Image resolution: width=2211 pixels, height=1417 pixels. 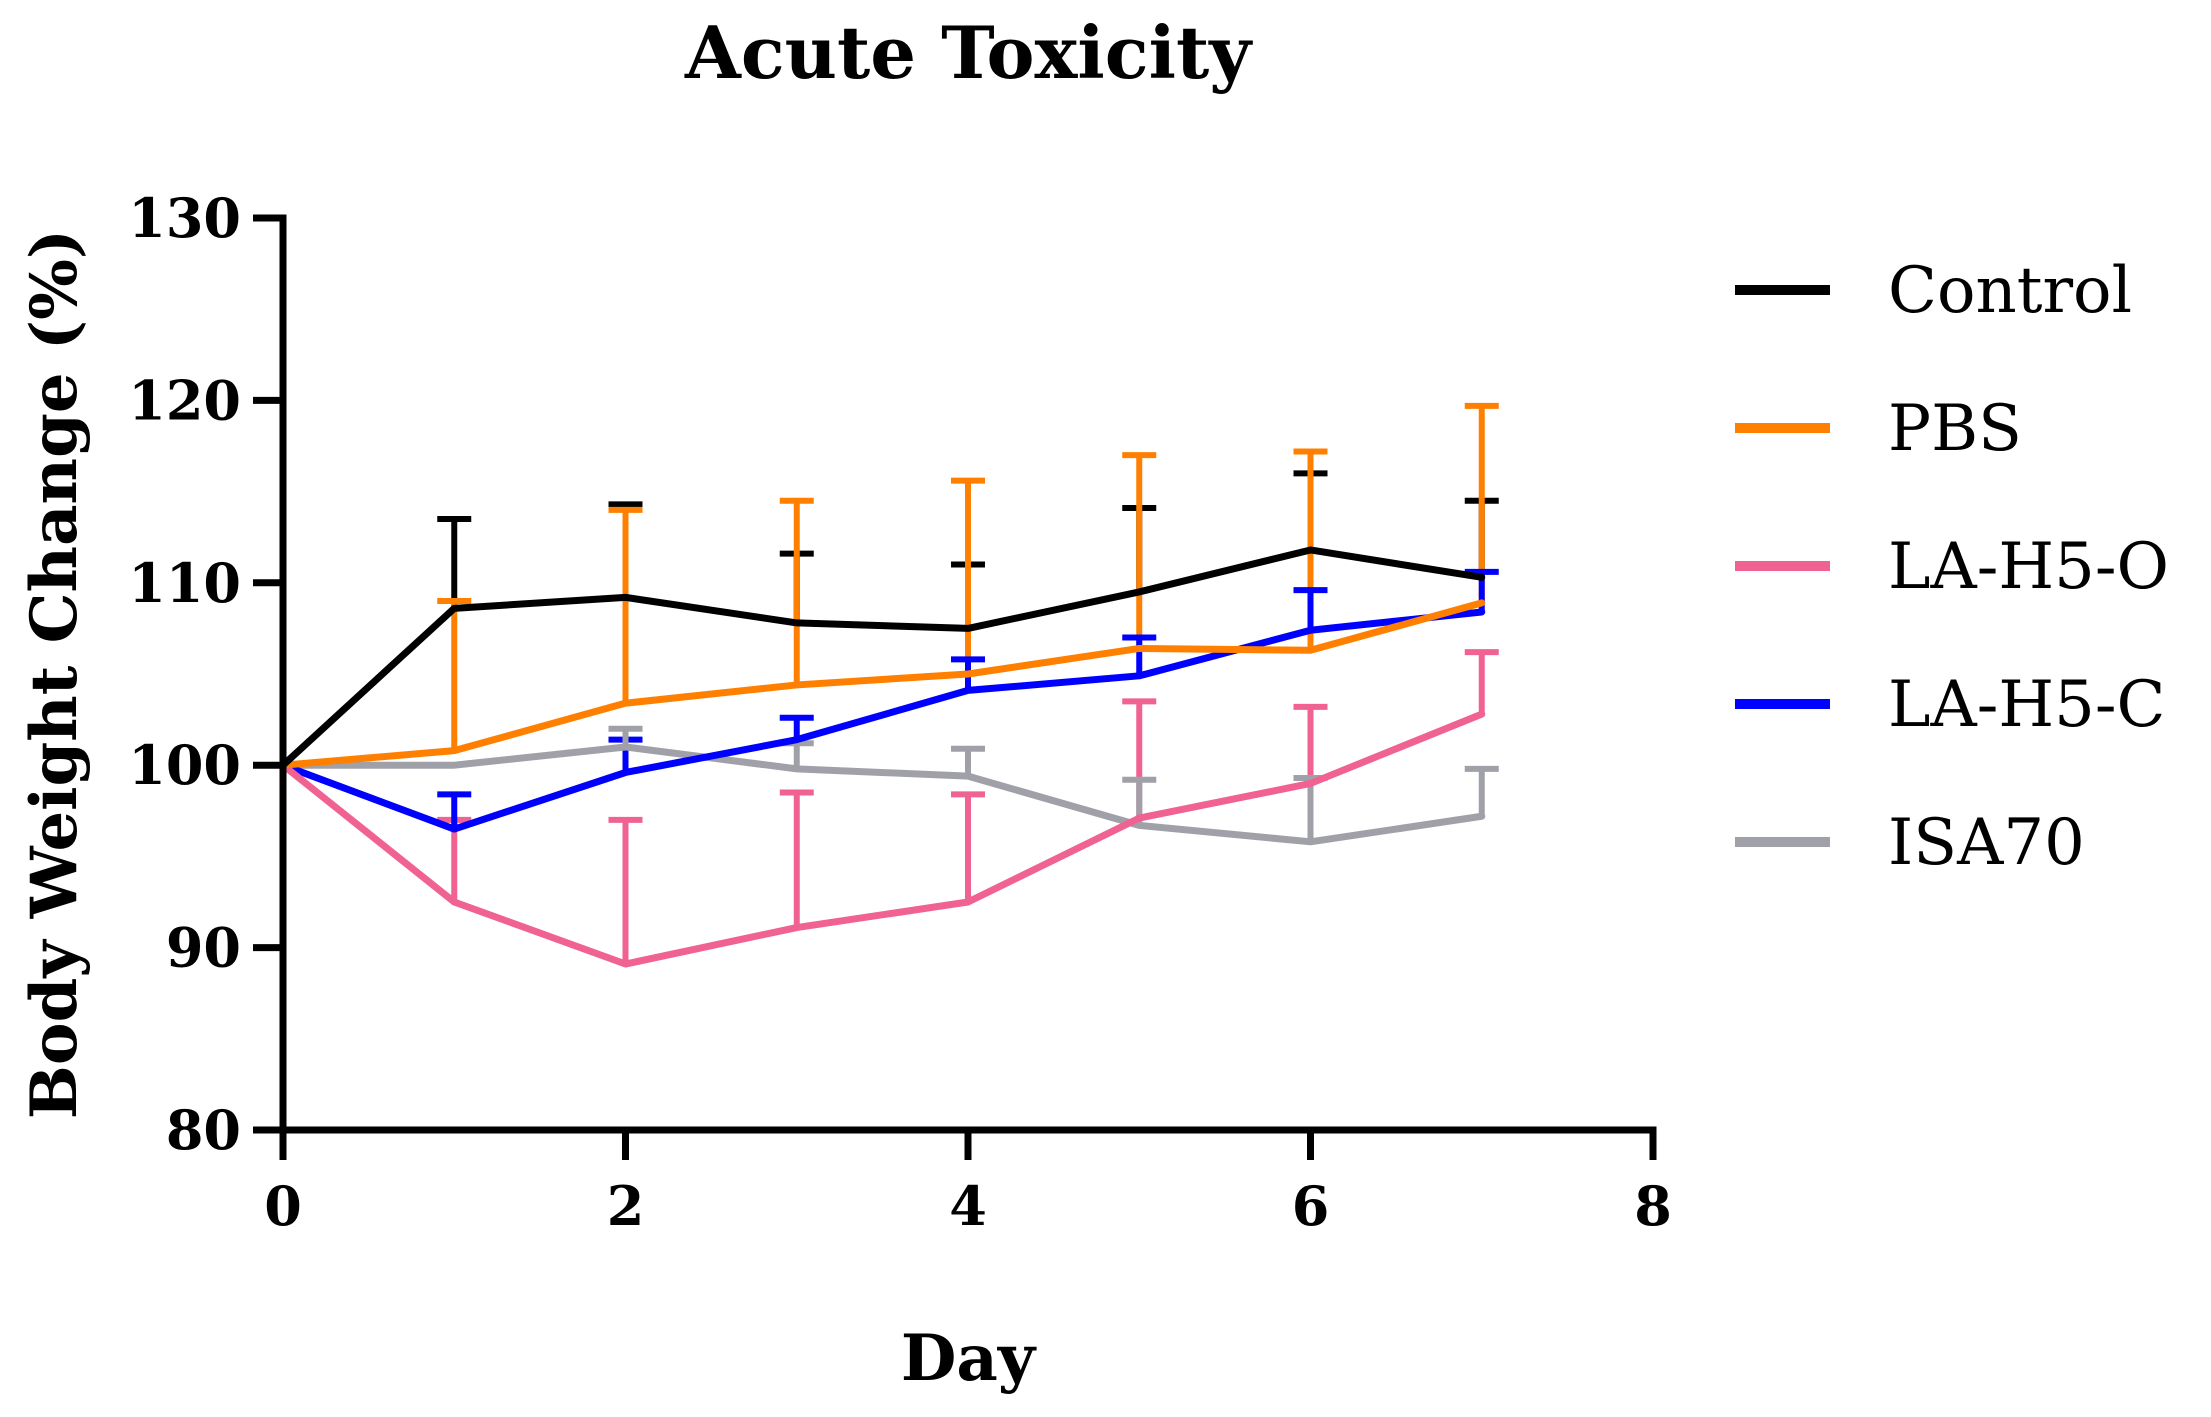 What do you see at coordinates (2028, 567) in the screenshot?
I see `legend-label-la-h5-o: LA-H5-O` at bounding box center [2028, 567].